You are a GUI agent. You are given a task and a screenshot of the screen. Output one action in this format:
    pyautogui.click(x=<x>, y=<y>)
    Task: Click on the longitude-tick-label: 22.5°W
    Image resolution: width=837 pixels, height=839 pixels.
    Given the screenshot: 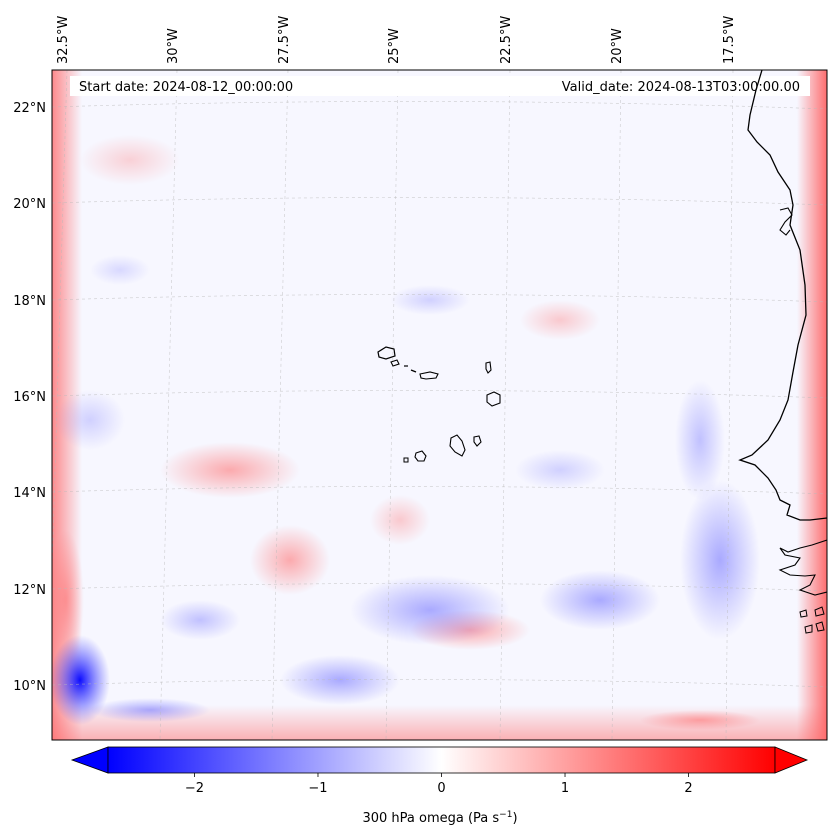 What is the action you would take?
    pyautogui.click(x=506, y=40)
    